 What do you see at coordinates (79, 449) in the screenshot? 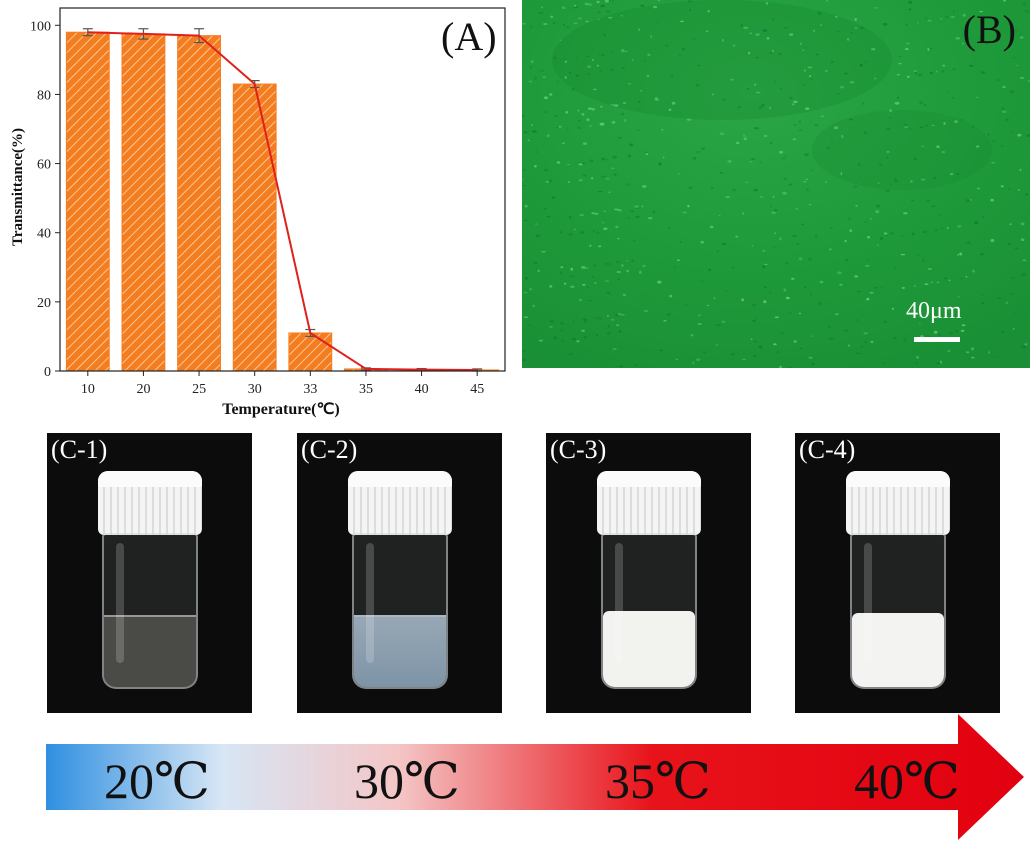
I see `photo-label: (C-1)` at bounding box center [79, 449].